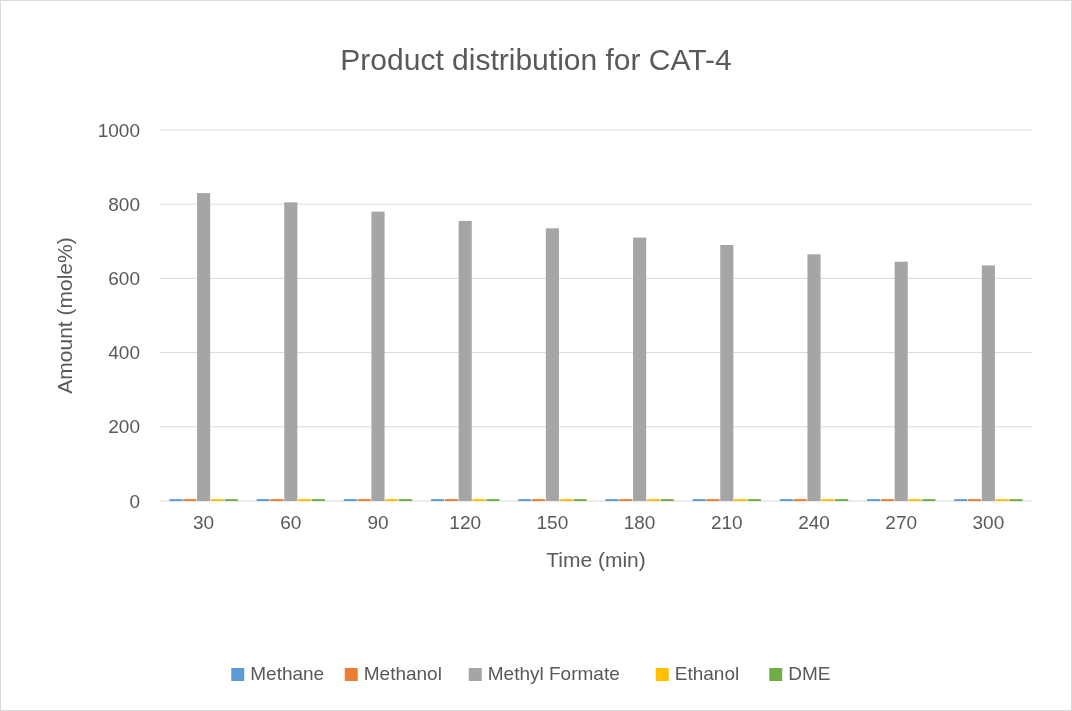 The image size is (1072, 711). What do you see at coordinates (726, 522) in the screenshot?
I see `x-tick-label: 210` at bounding box center [726, 522].